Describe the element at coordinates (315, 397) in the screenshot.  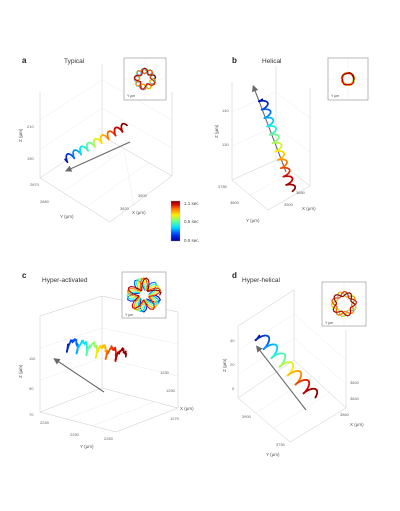
I see `panel-d-trajectory-segment` at that location.